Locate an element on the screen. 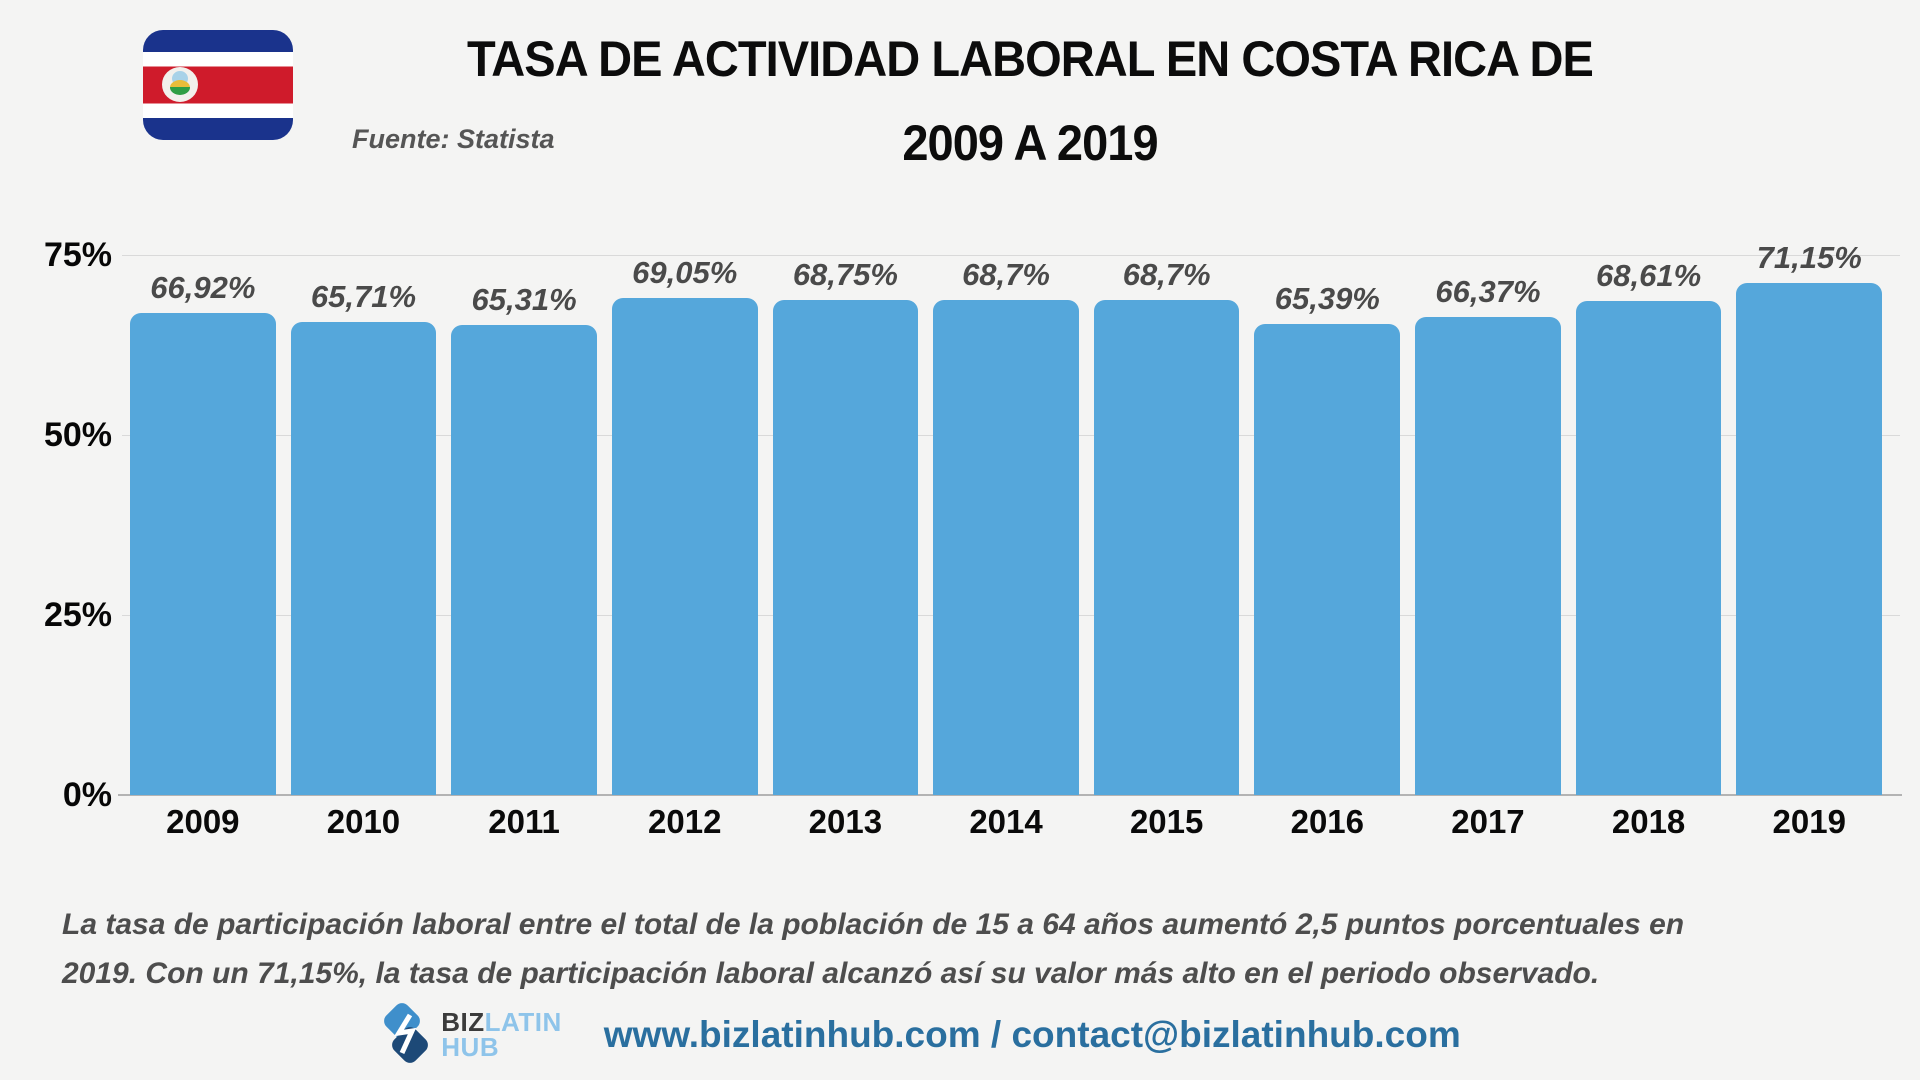  bar-column-2009: 66,92% 2009 is located at coordinates (203, 525).